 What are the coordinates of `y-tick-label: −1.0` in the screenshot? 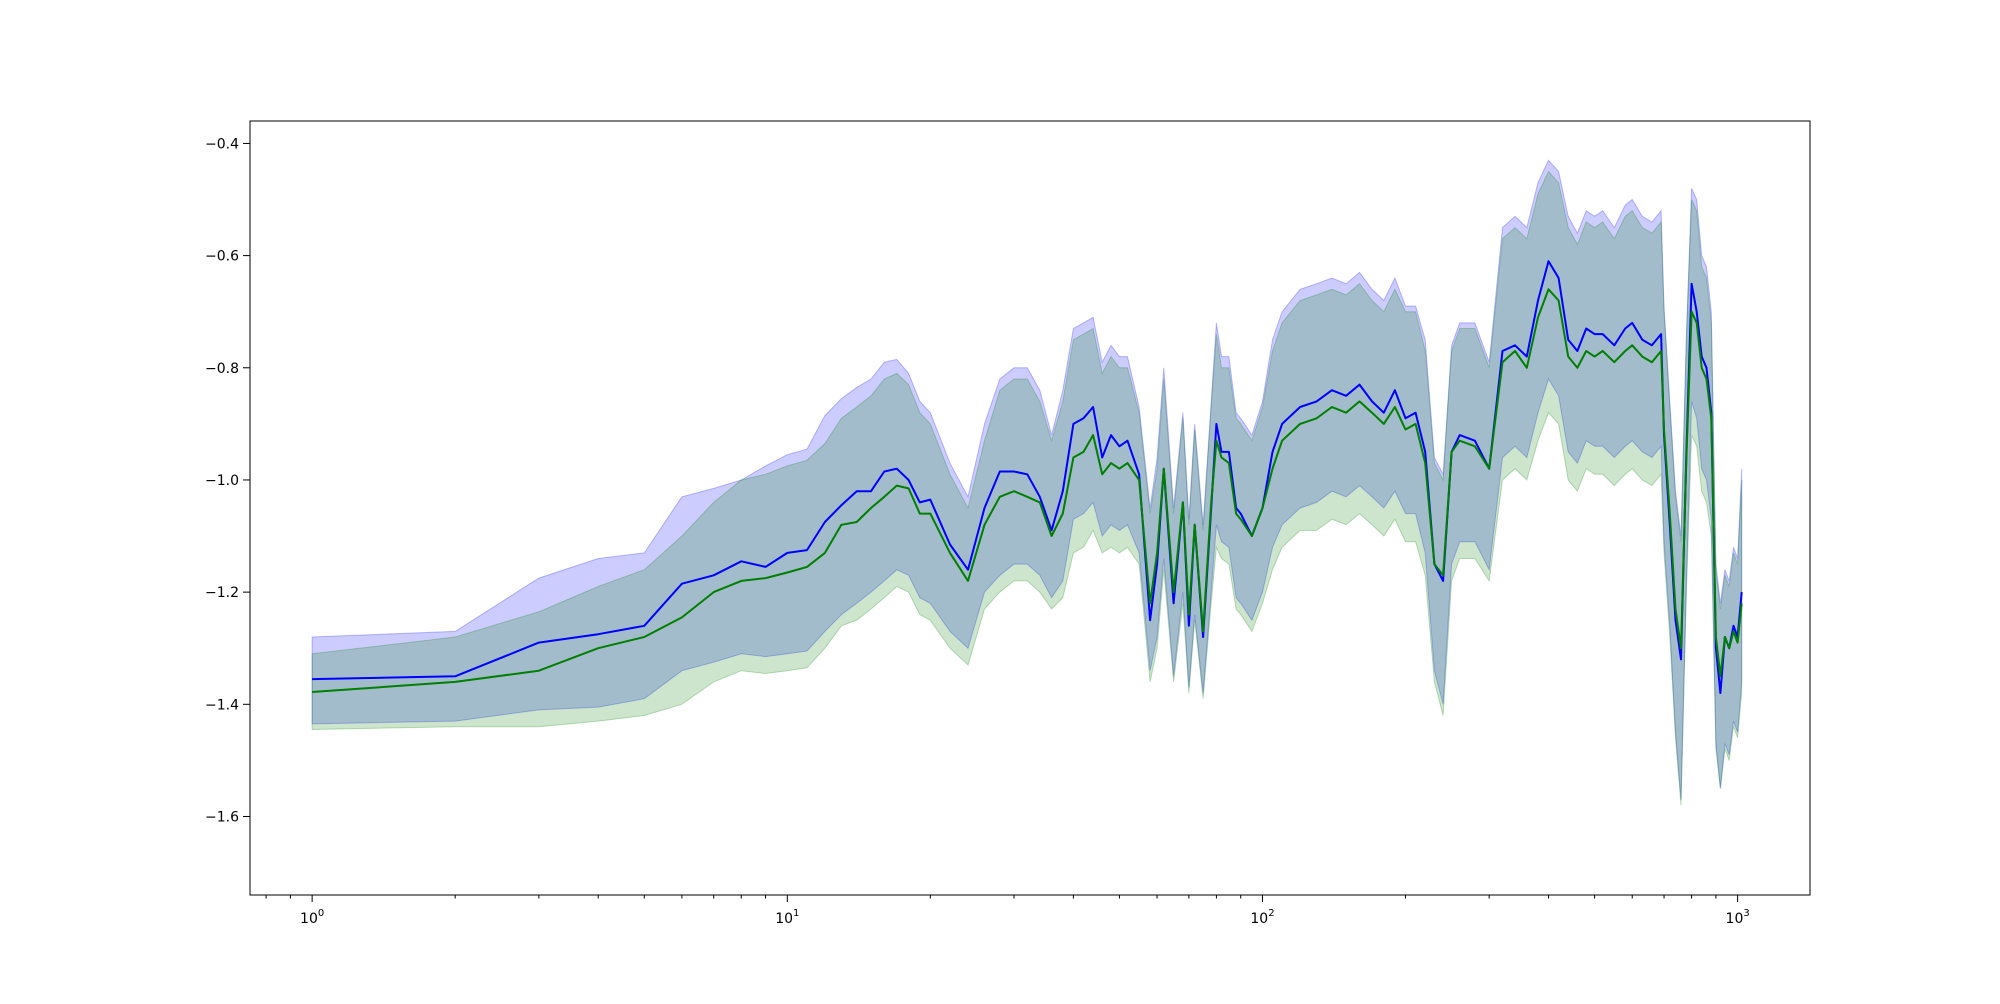 It's located at (222, 481).